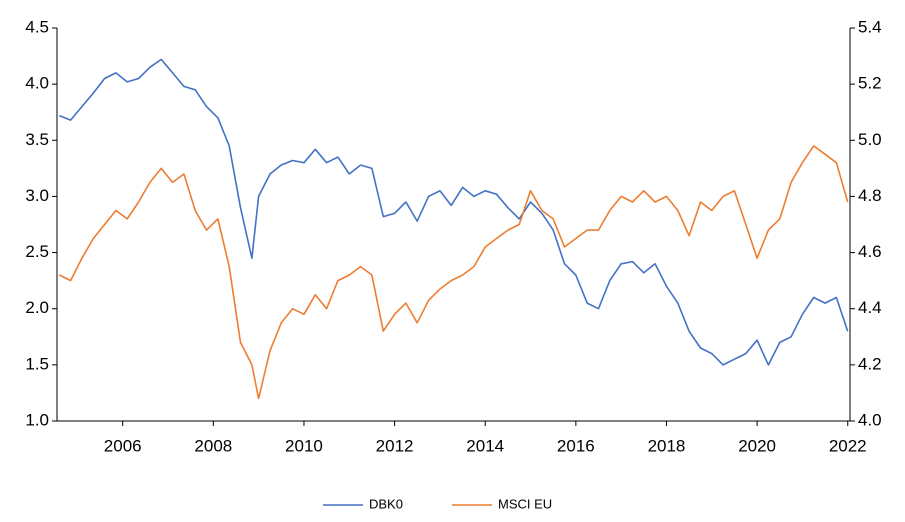  Describe the element at coordinates (870, 139) in the screenshot. I see `y2-tick-label: 5.0` at that location.